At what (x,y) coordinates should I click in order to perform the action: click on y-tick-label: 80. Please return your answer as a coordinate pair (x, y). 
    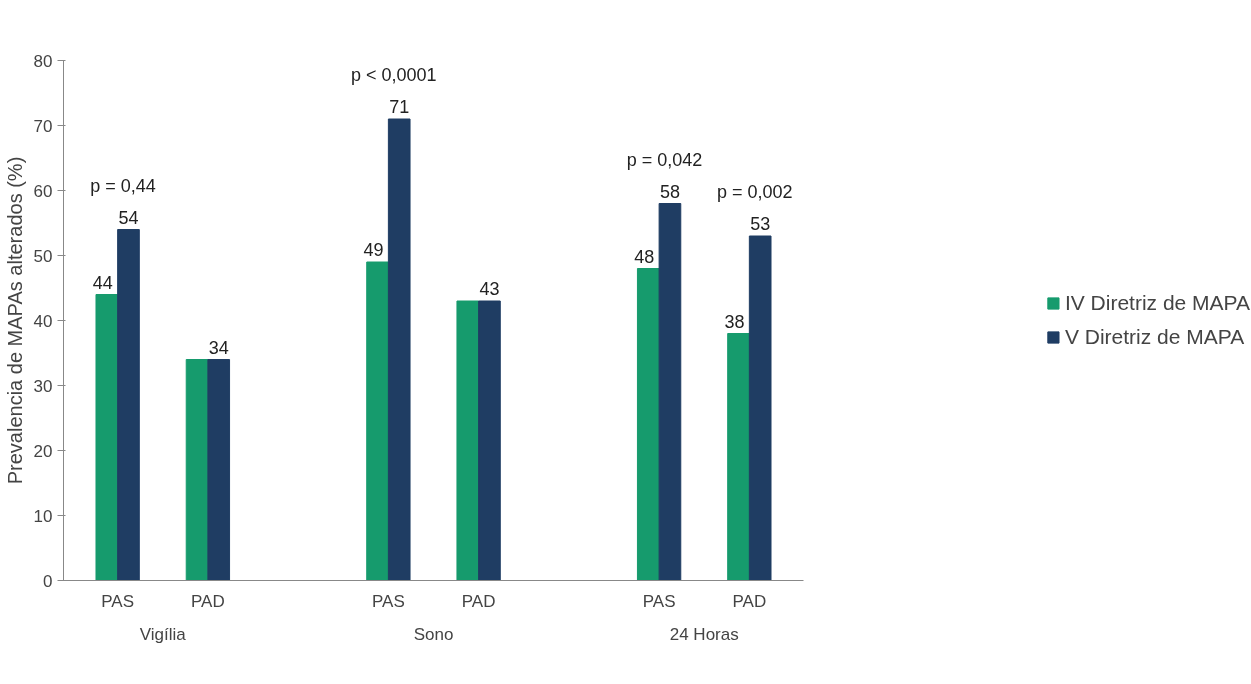
    Looking at the image, I should click on (43, 61).